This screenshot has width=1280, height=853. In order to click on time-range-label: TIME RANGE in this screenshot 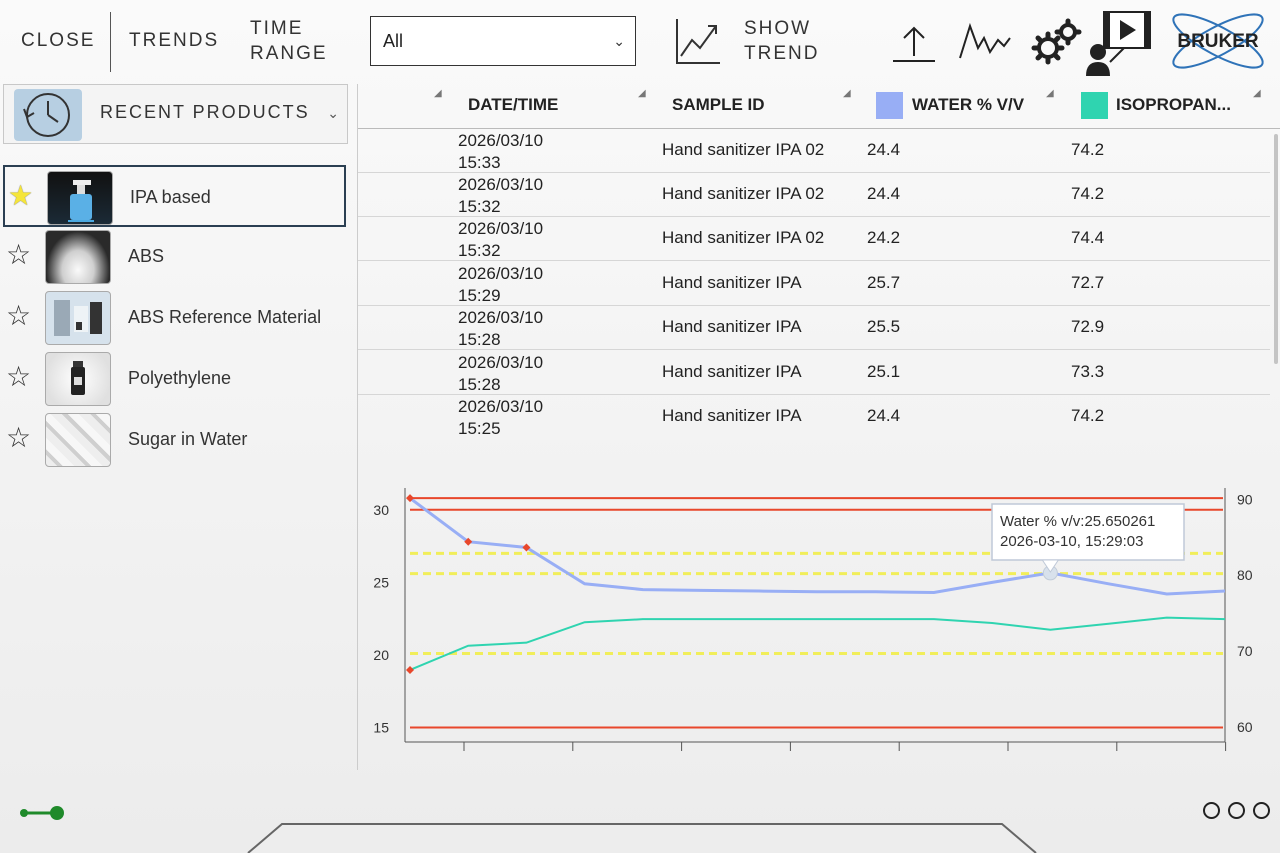, I will do `click(289, 41)`.